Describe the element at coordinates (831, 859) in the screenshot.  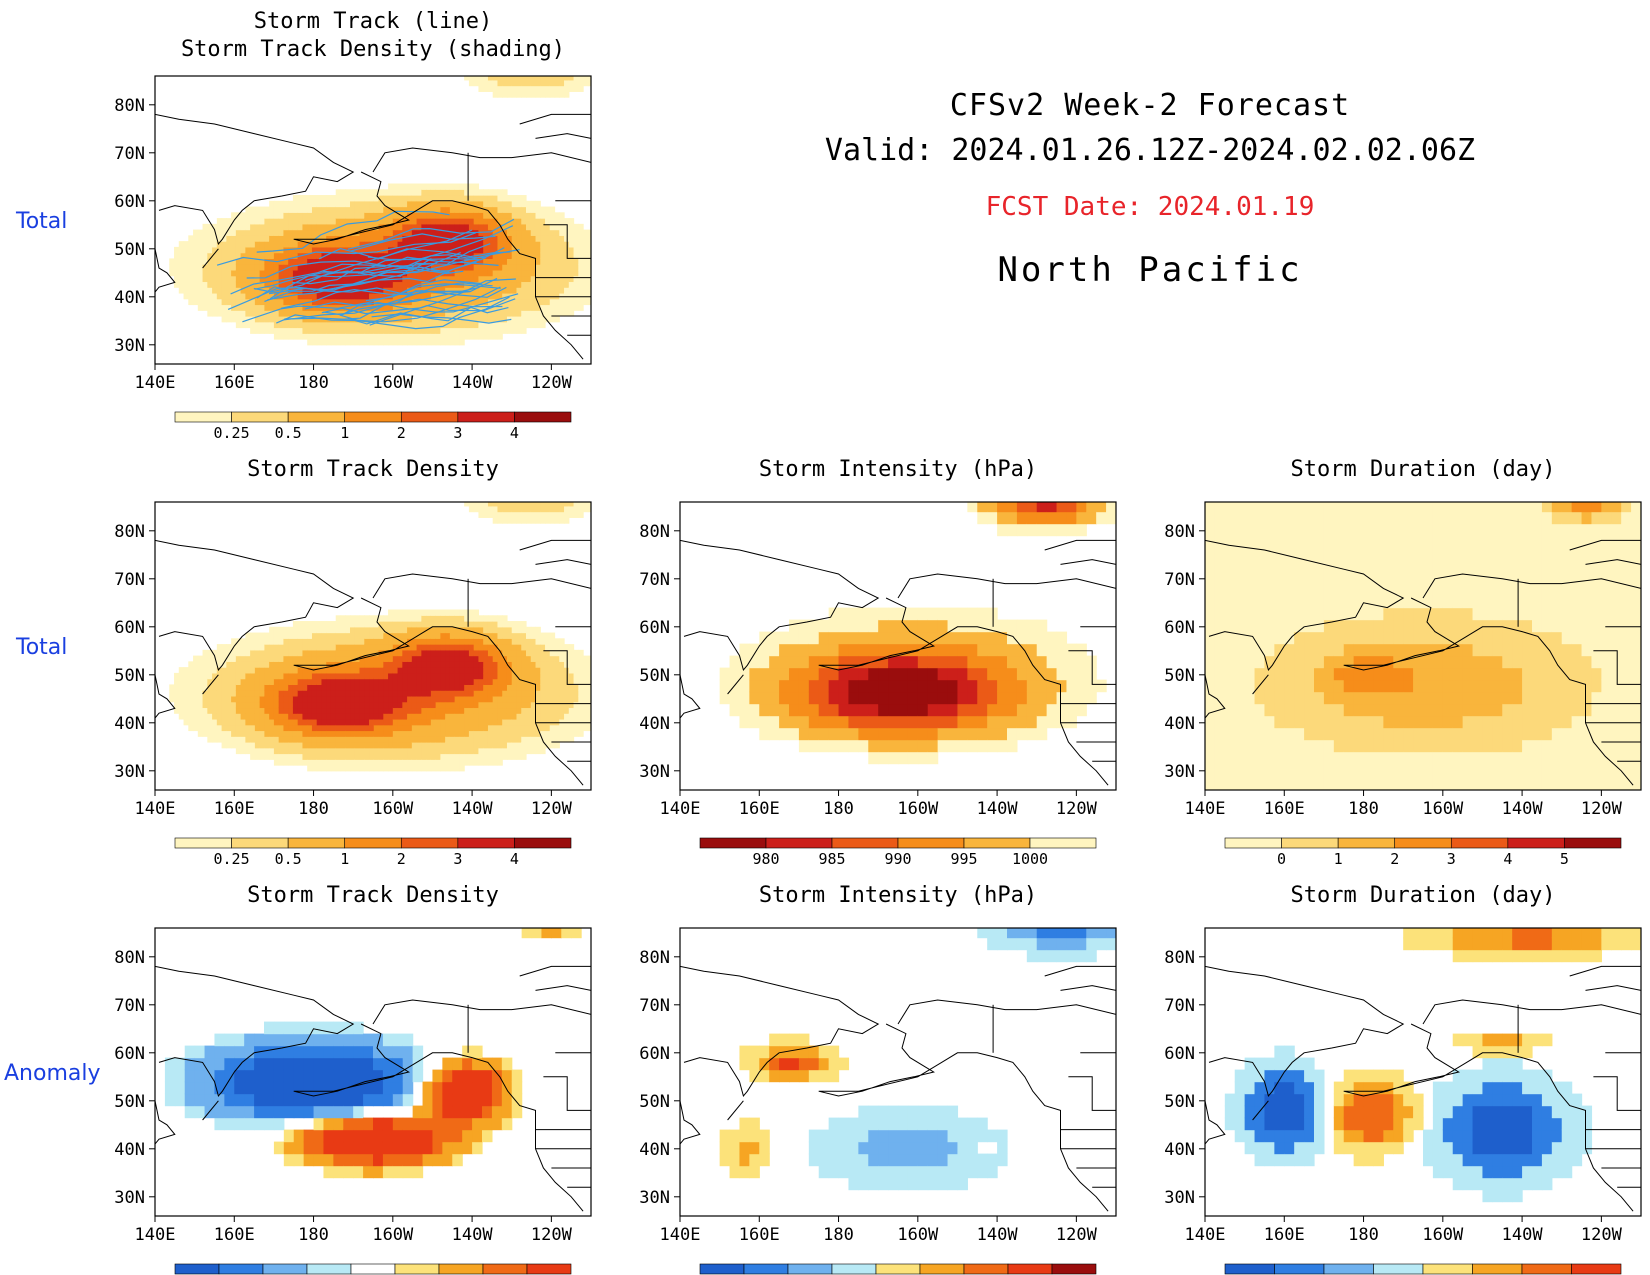
I see `colorbar-label: 985` at that location.